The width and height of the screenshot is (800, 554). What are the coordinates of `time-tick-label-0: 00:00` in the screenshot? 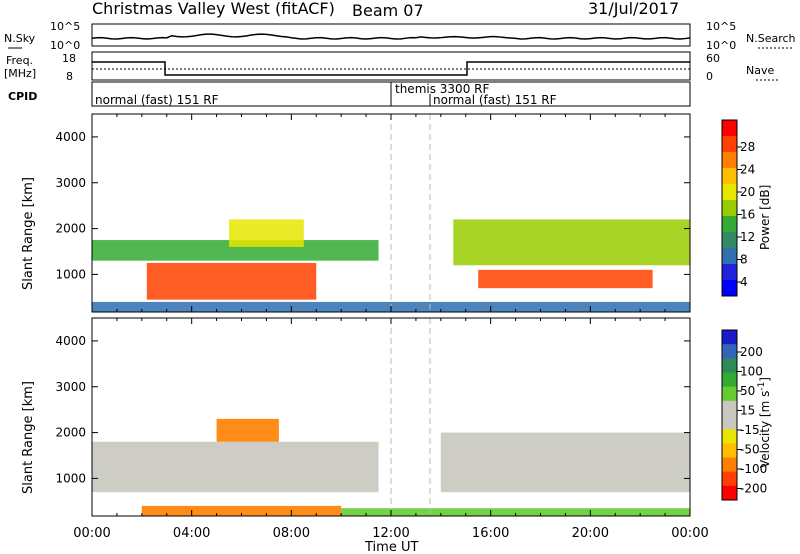 It's located at (91, 533).